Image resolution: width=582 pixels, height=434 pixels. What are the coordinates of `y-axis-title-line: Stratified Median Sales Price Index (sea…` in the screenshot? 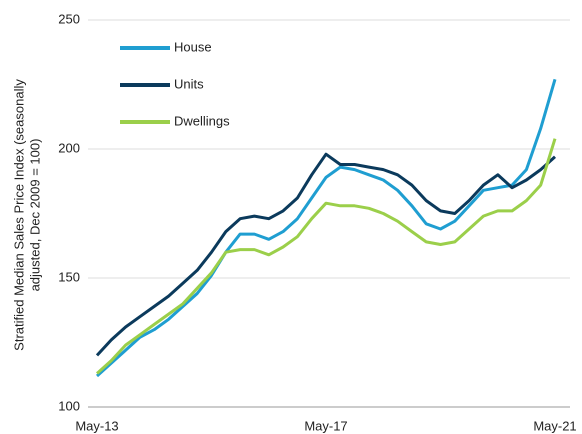 It's located at (18, 215).